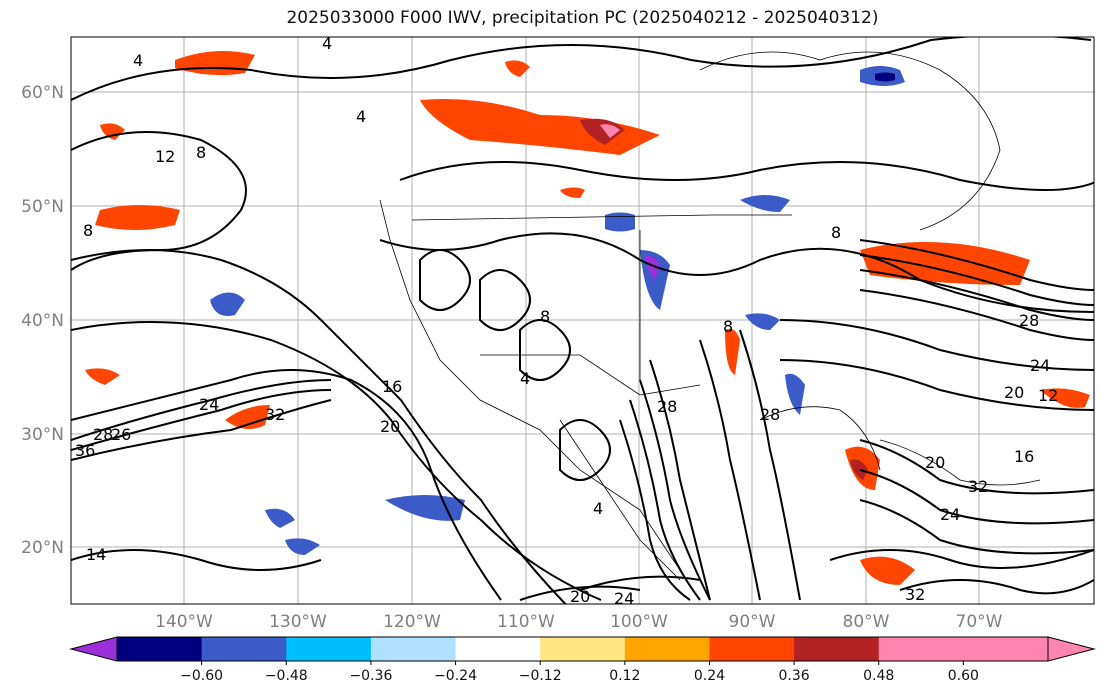 The width and height of the screenshot is (1105, 698). What do you see at coordinates (624, 676) in the screenshot?
I see `colorbar-tick-label: 0.12` at bounding box center [624, 676].